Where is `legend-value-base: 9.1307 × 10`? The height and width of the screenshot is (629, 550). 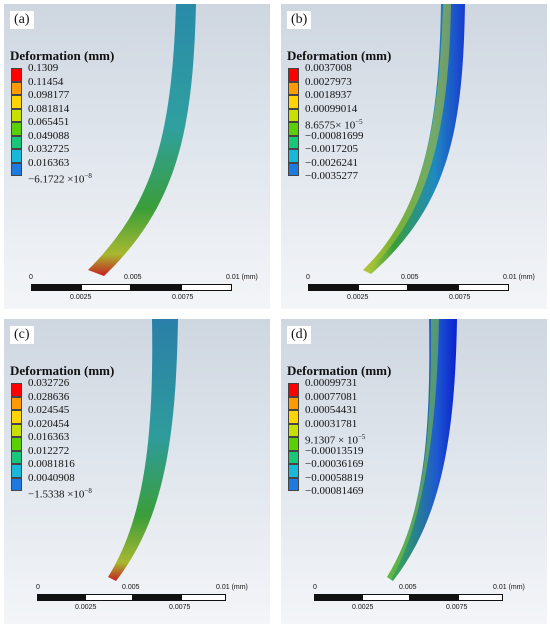
legend-value-base: 9.1307 × 10 is located at coordinates (331, 440).